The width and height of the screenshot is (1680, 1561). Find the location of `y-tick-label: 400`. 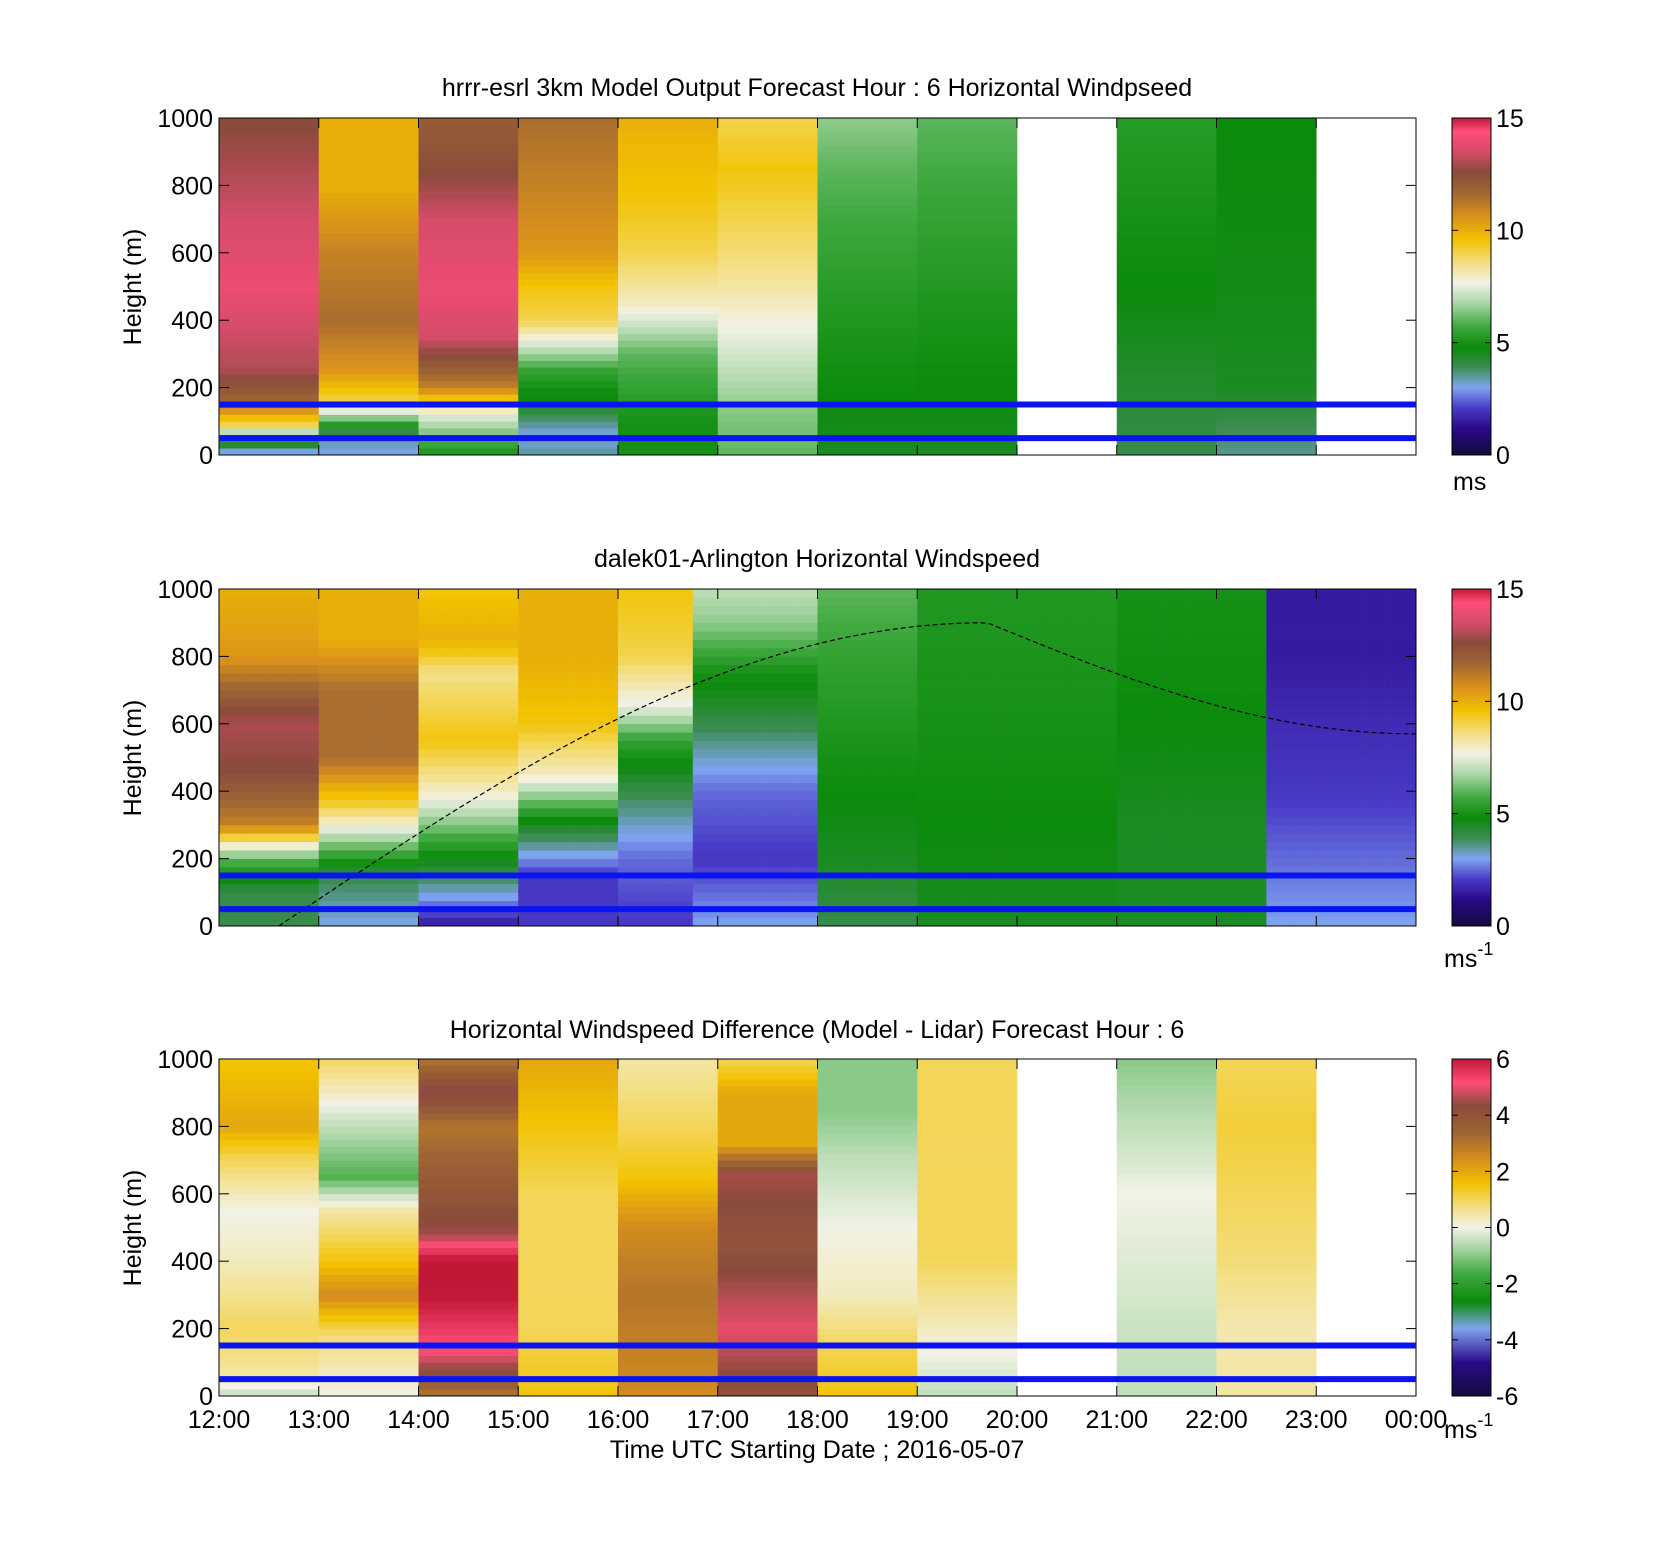

y-tick-label: 400 is located at coordinates (192, 792).